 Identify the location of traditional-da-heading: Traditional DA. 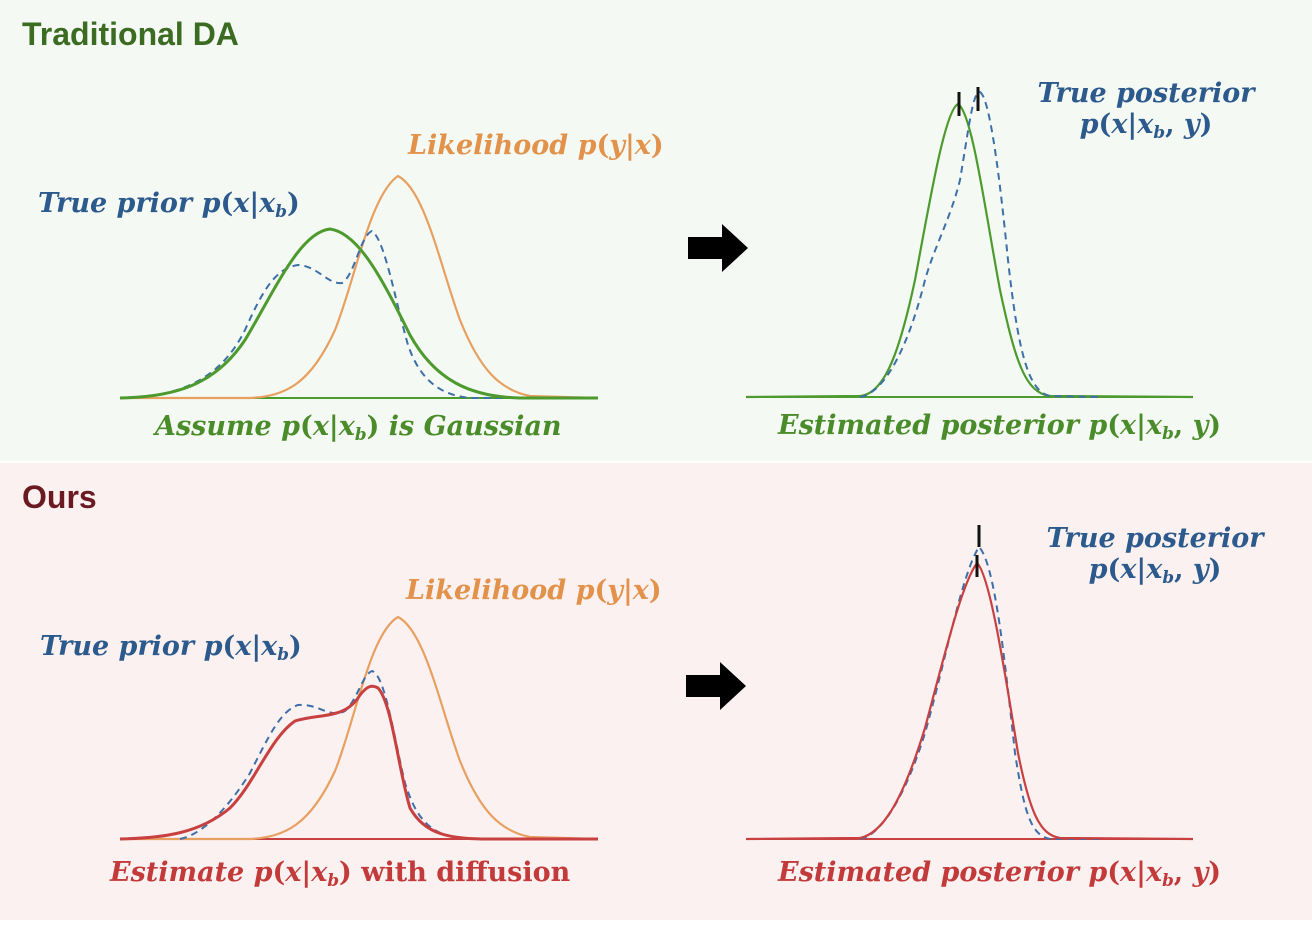
(130, 34).